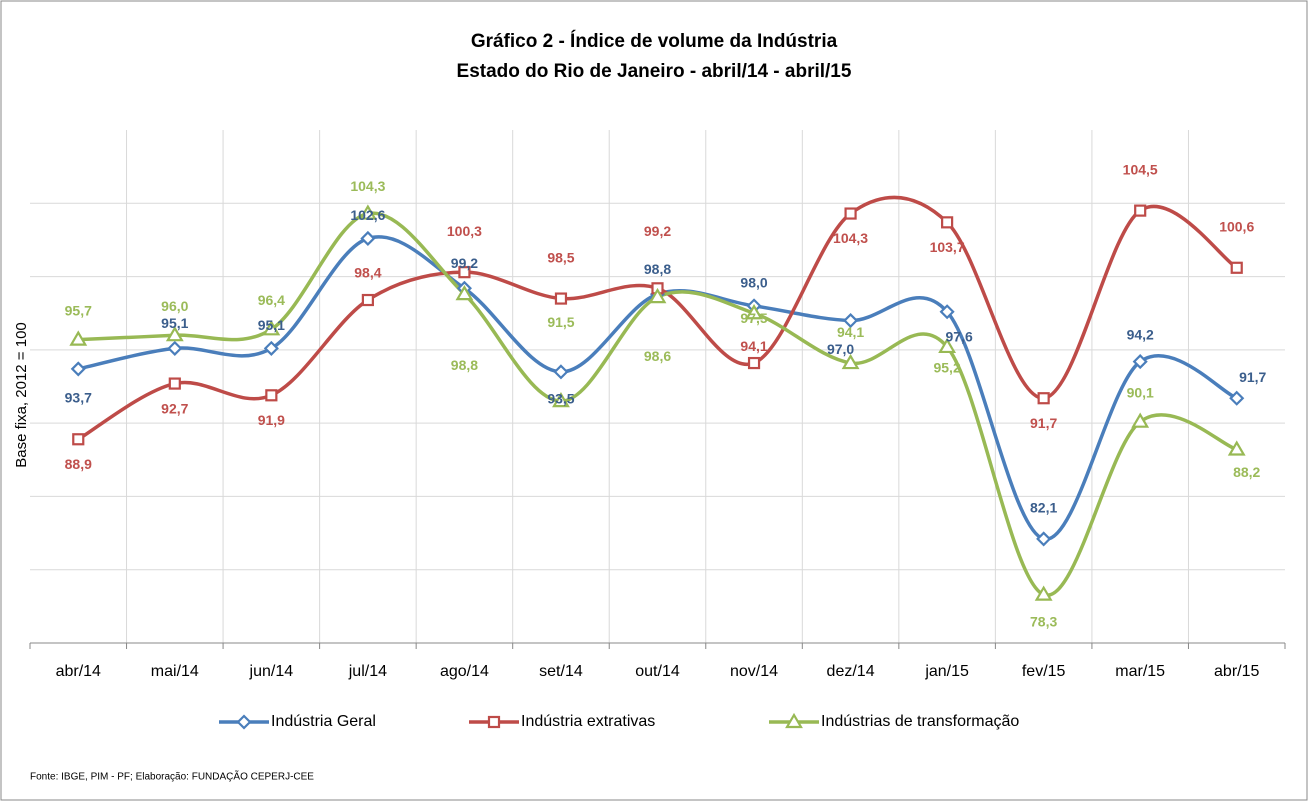  What do you see at coordinates (920, 721) in the screenshot?
I see `legend-label: Indústrias de transformação` at bounding box center [920, 721].